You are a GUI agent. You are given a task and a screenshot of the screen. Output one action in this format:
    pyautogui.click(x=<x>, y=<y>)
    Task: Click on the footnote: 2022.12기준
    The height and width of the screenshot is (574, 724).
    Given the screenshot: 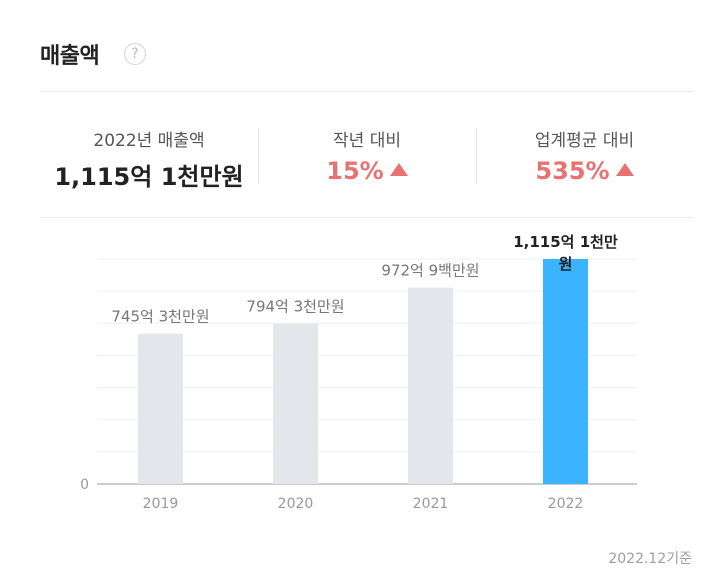 What is the action you would take?
    pyautogui.click(x=650, y=559)
    